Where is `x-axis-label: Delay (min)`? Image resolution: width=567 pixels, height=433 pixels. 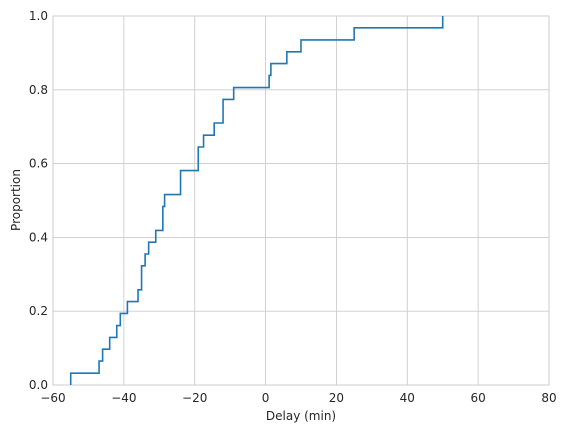 x-axis-label: Delay (min) is located at coordinates (301, 416).